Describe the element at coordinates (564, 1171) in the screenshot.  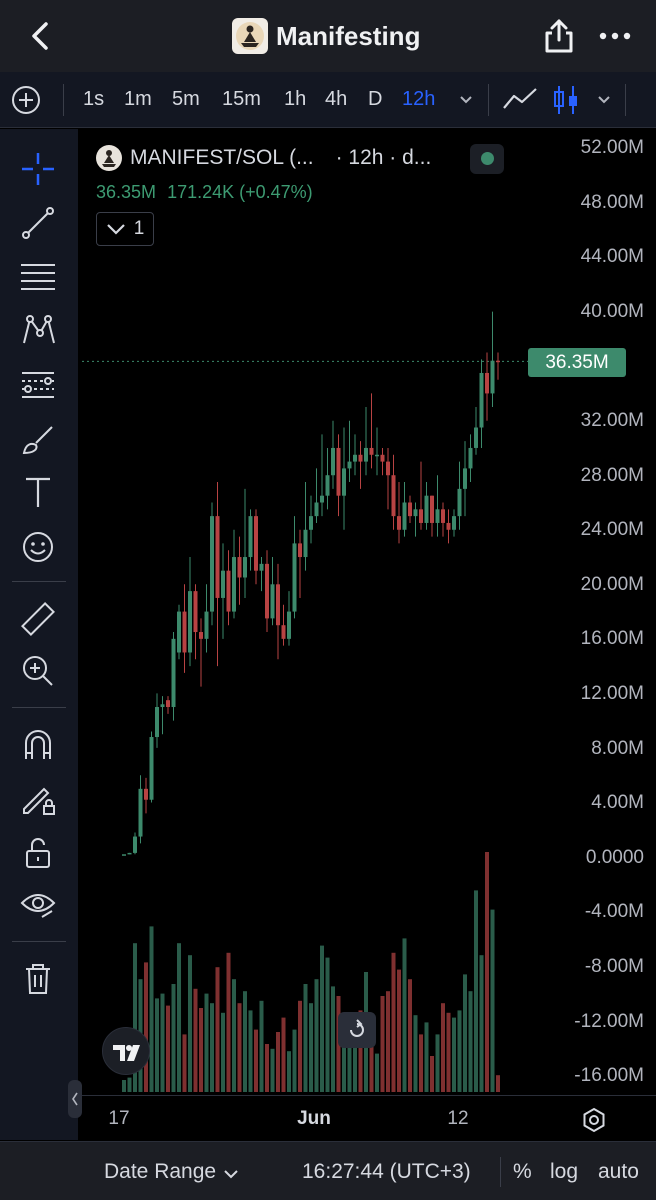
I see `log-toggle: log` at that location.